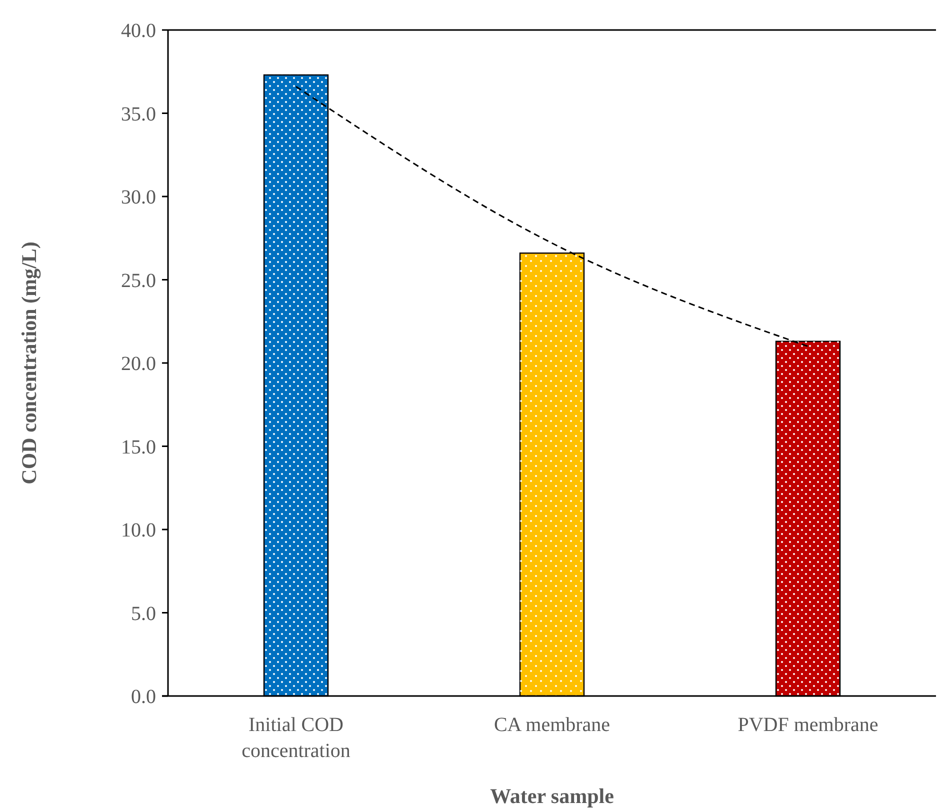 The height and width of the screenshot is (811, 948). I want to click on y-tick-label: 40.0, so click(138, 31).